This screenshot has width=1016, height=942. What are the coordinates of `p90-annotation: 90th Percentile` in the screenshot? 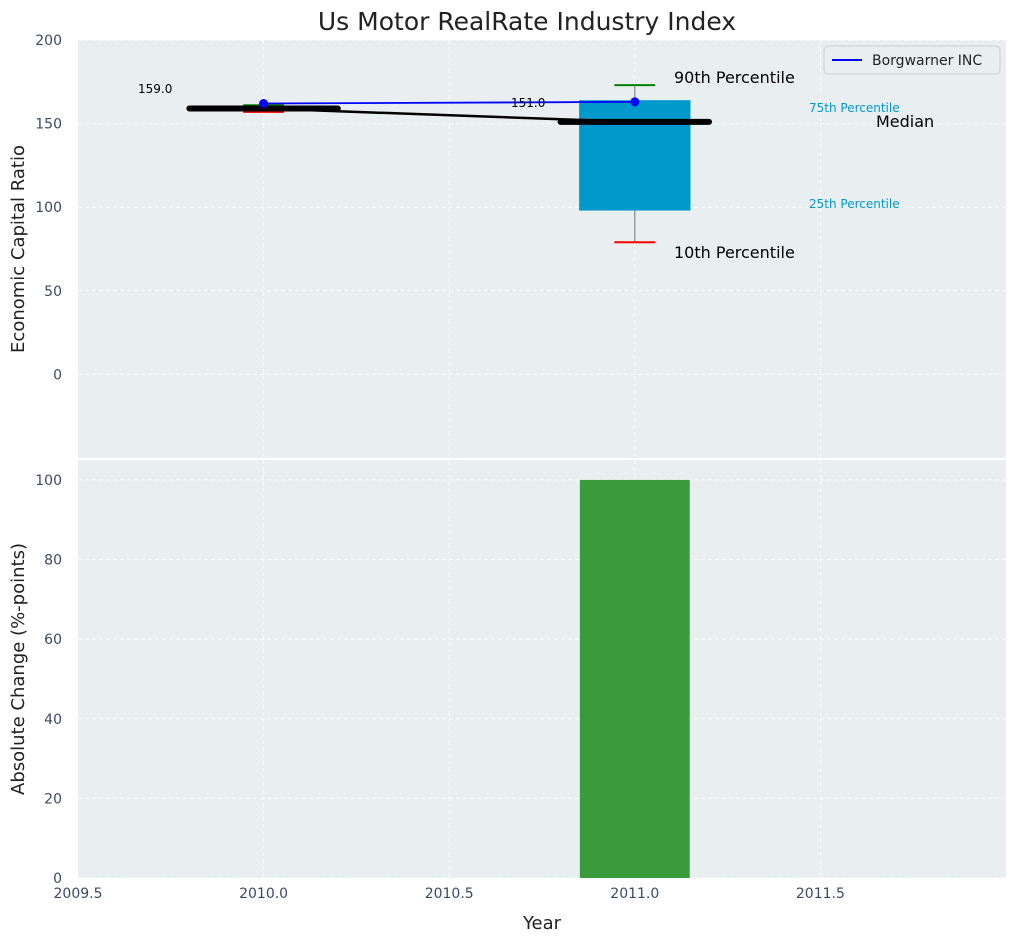 It's located at (734, 77).